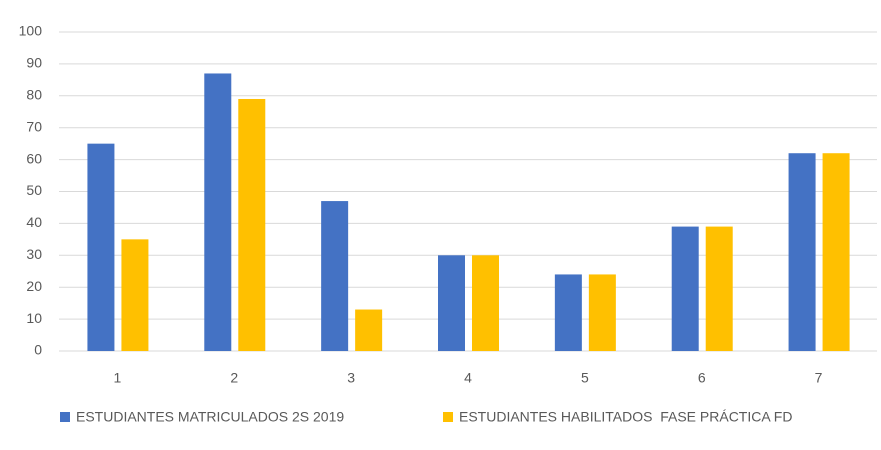 Image resolution: width=881 pixels, height=450 pixels. I want to click on y-tick-label: 100, so click(31, 31).